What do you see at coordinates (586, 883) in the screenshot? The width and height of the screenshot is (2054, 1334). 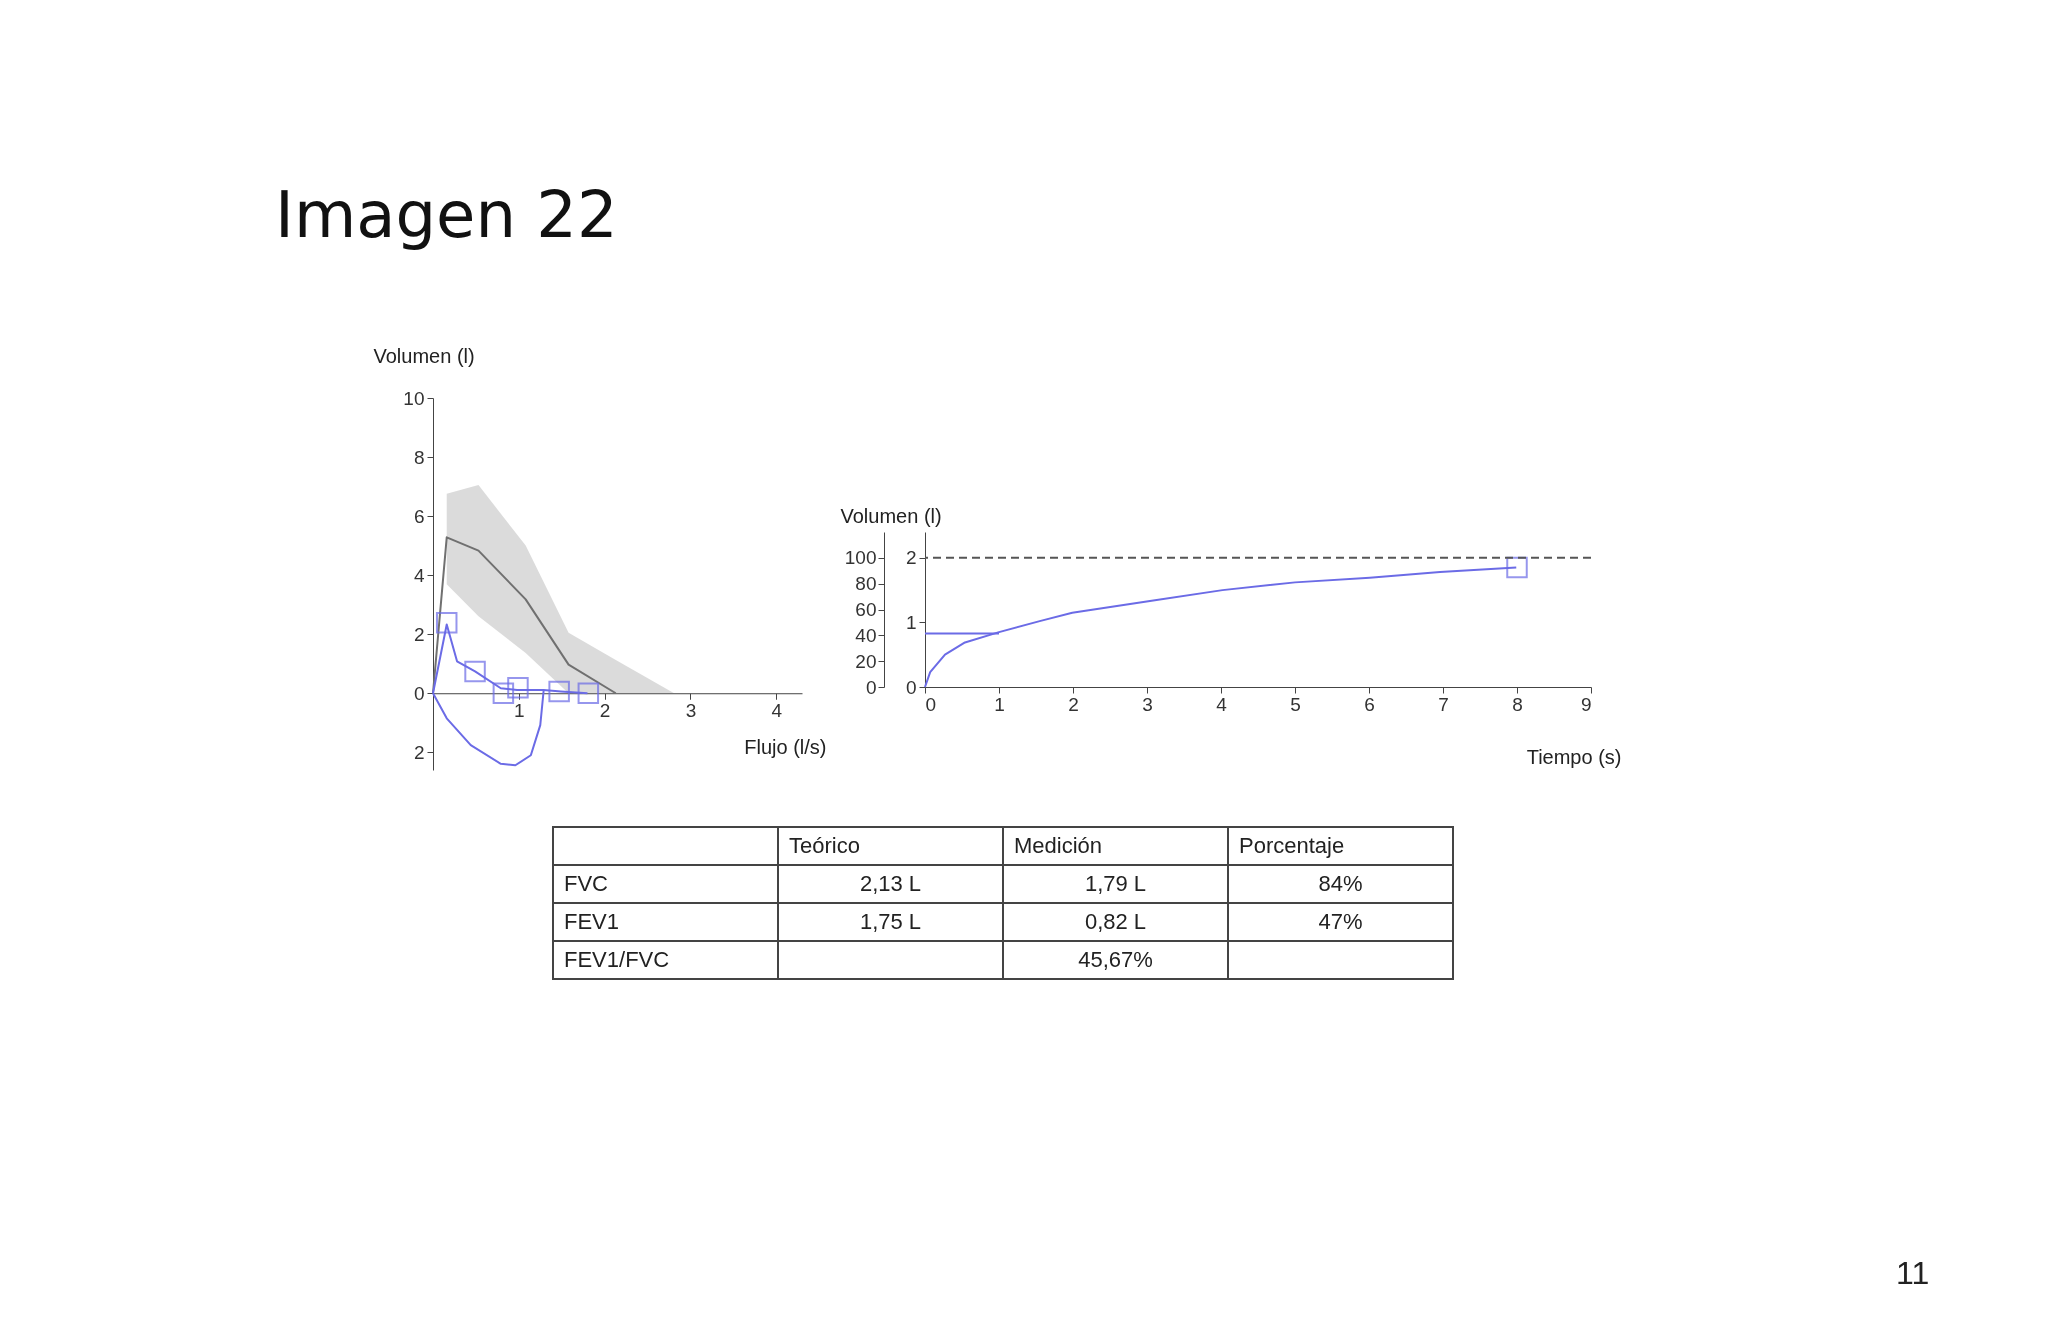 I see `category-label: FVC` at bounding box center [586, 883].